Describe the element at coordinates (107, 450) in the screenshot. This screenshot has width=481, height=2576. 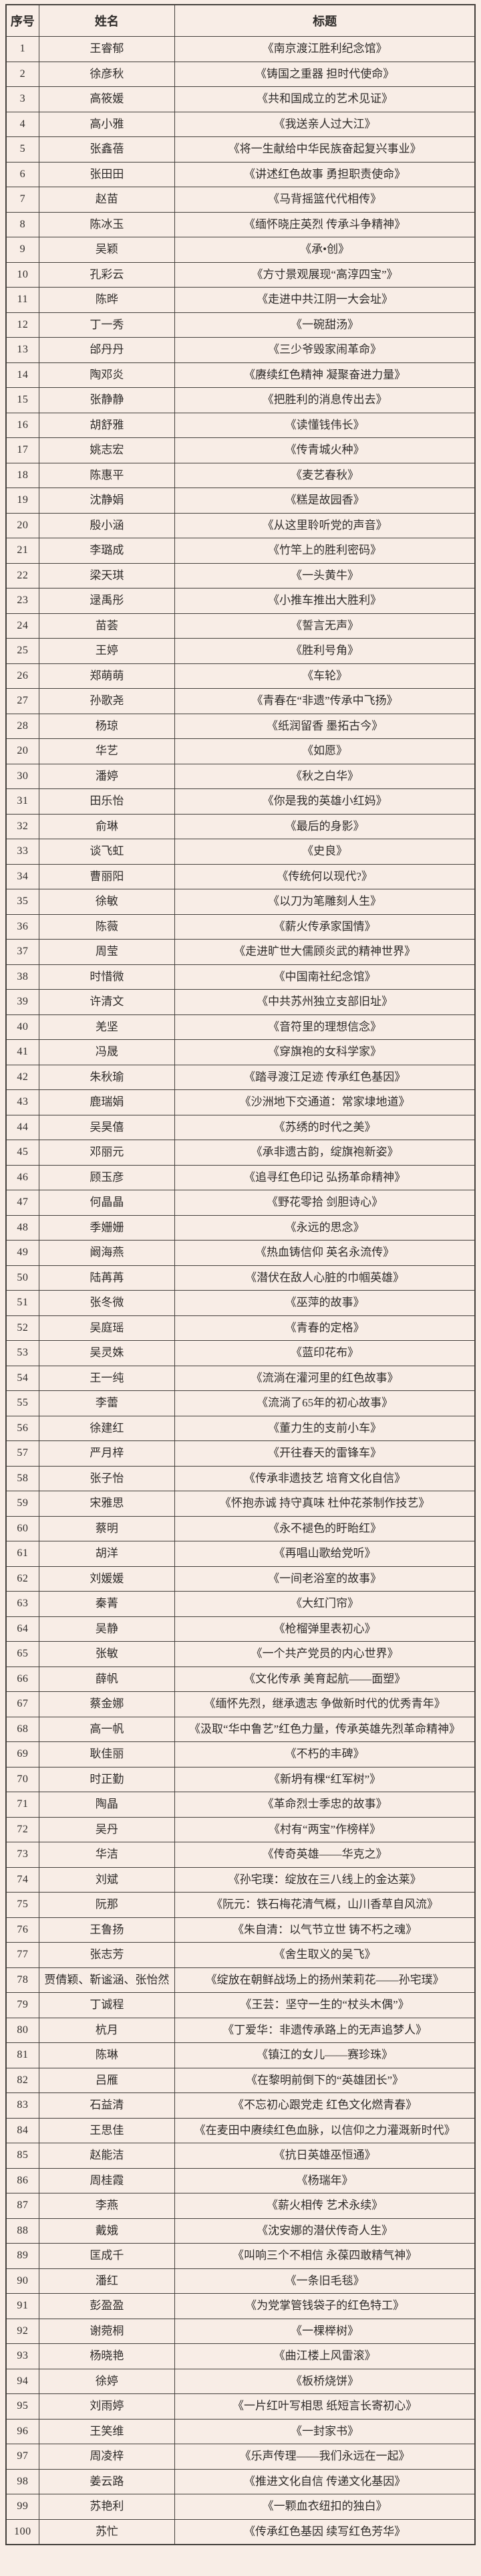
I see `cell-name: 姚志宏` at that location.